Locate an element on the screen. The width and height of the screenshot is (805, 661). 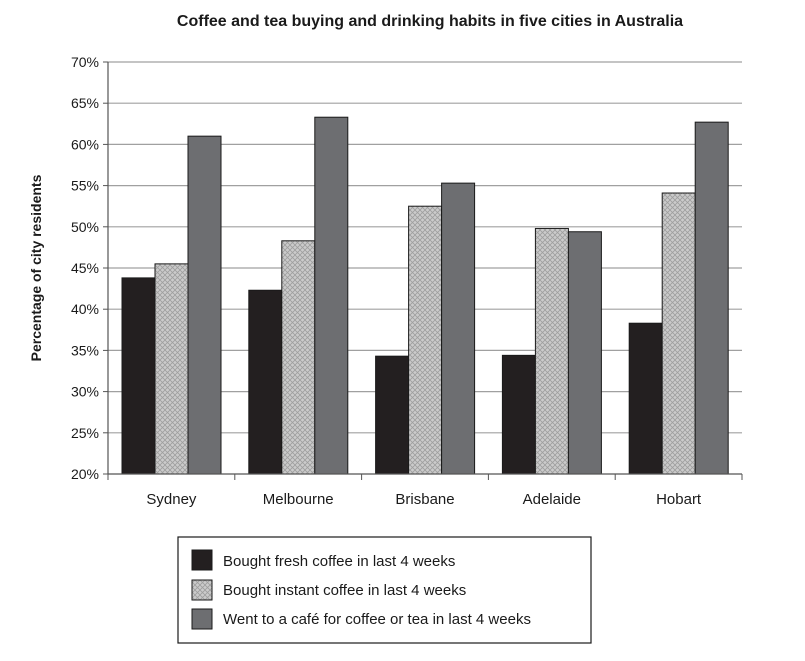
legend-label-instant: Bought instant coffee in last 4 weeks is located at coordinates (344, 590).